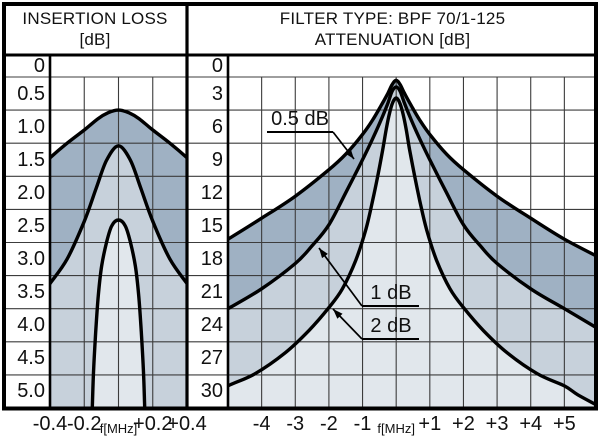  Describe the element at coordinates (31, 358) in the screenshot. I see `insertion-loss-y-tick: 4.5` at that location.